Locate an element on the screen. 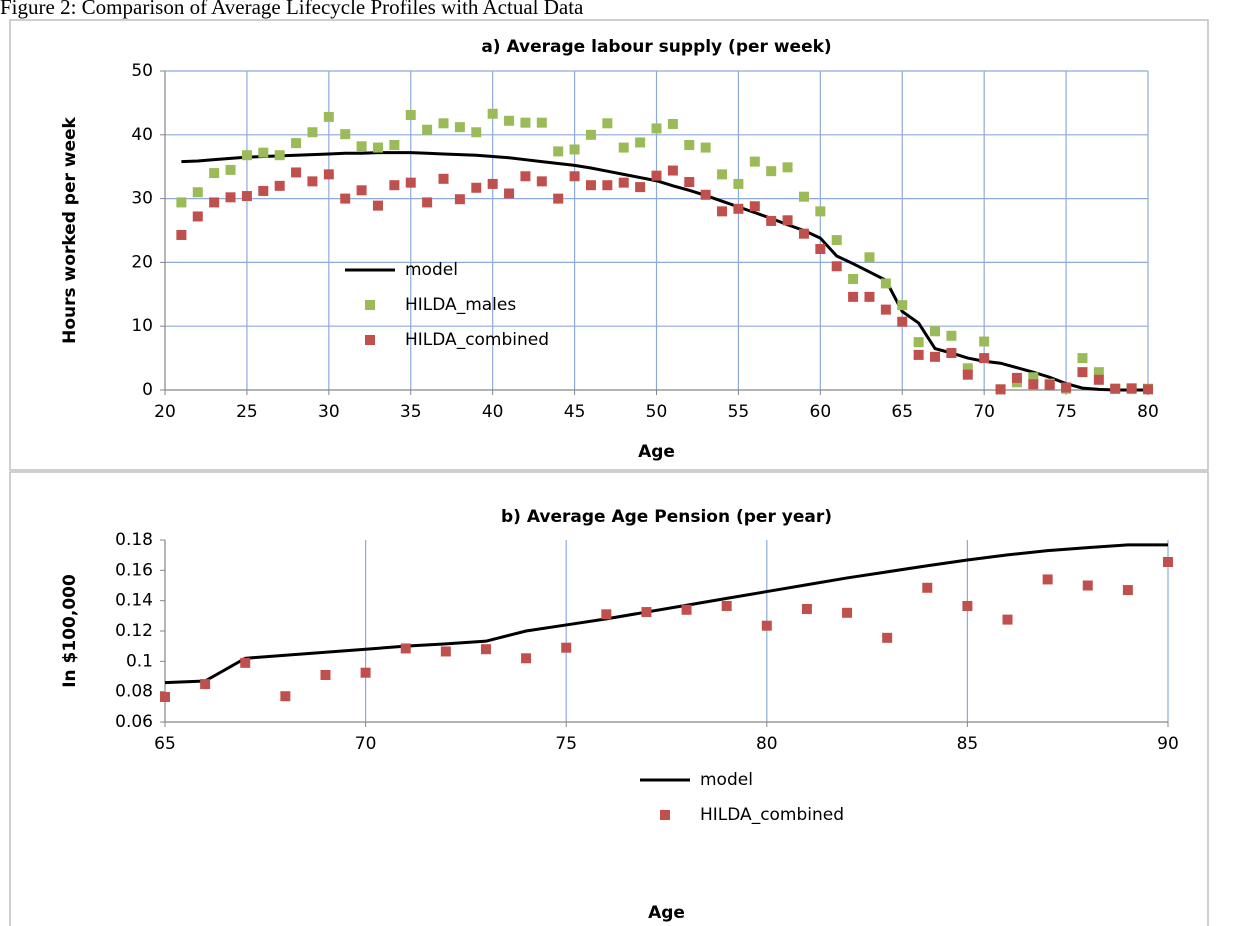 The height and width of the screenshot is (926, 1241). x-tick-label: 70 is located at coordinates (366, 744).